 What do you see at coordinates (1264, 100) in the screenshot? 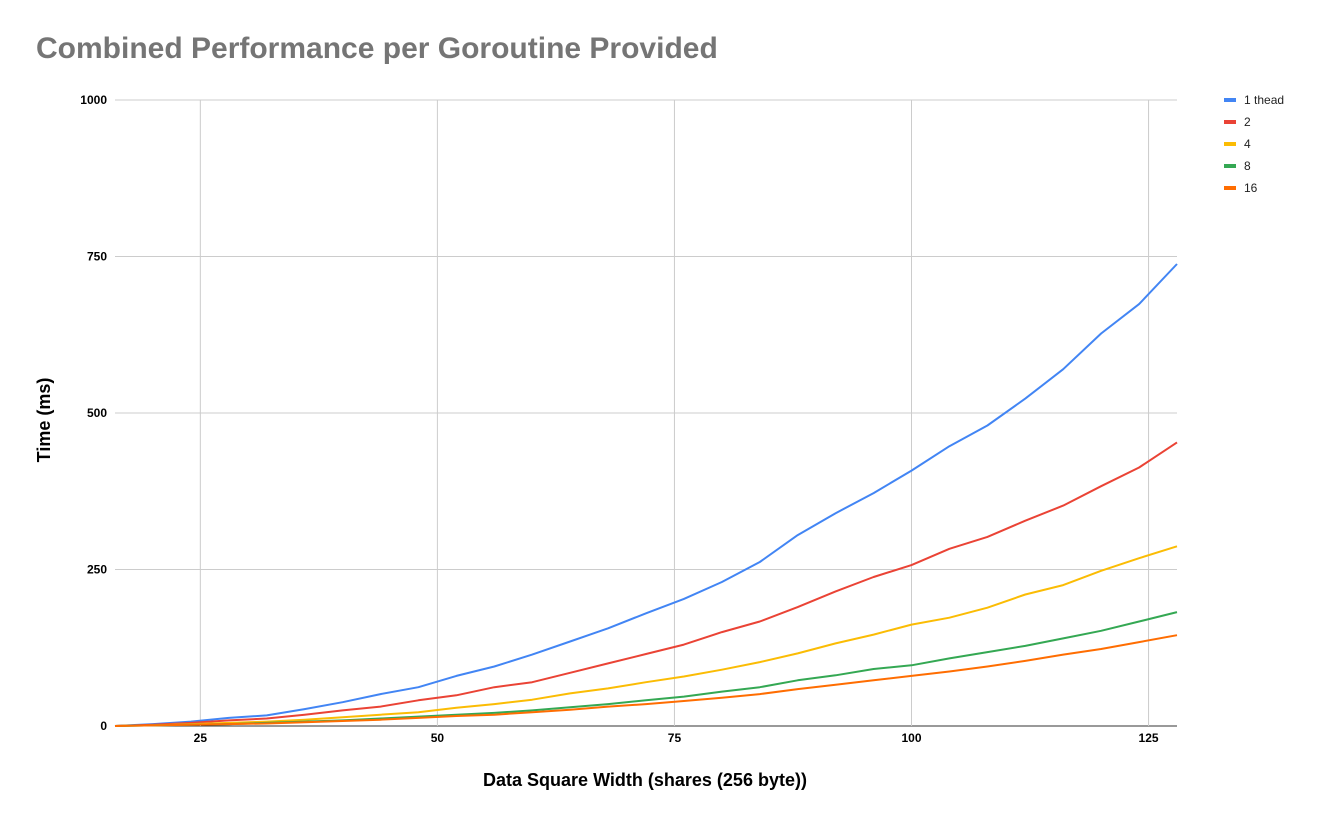
I see `legend-label: 1 thead` at bounding box center [1264, 100].